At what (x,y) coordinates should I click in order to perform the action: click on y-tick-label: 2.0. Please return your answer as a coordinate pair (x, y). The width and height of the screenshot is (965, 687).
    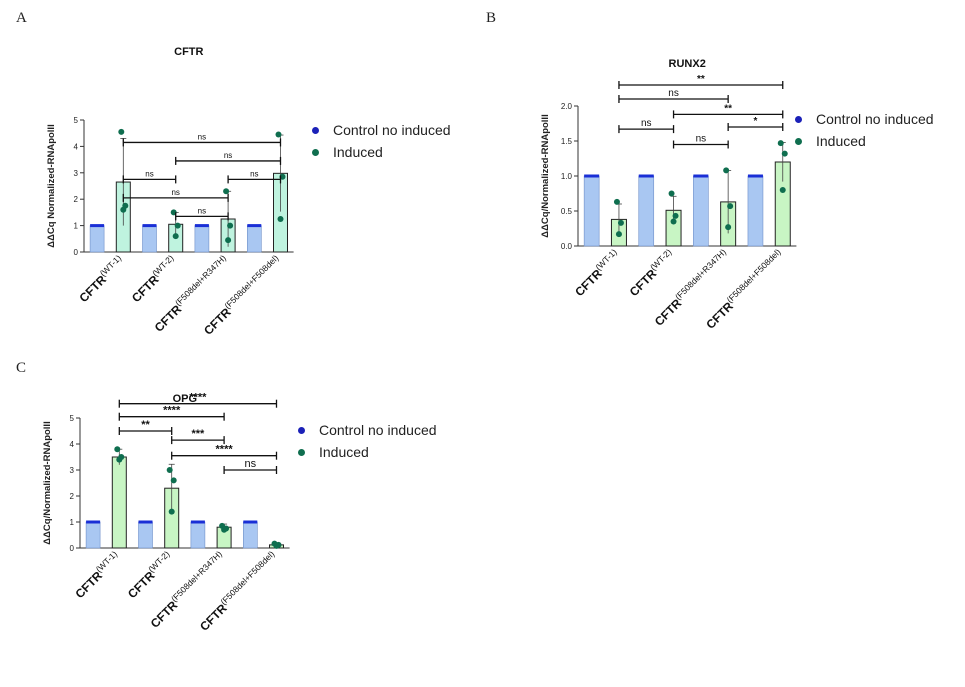
    Looking at the image, I should click on (567, 106).